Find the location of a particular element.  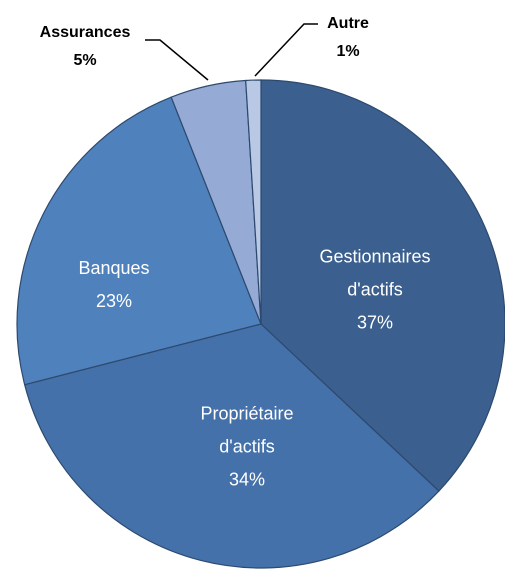

value-label: 1% is located at coordinates (348, 51).